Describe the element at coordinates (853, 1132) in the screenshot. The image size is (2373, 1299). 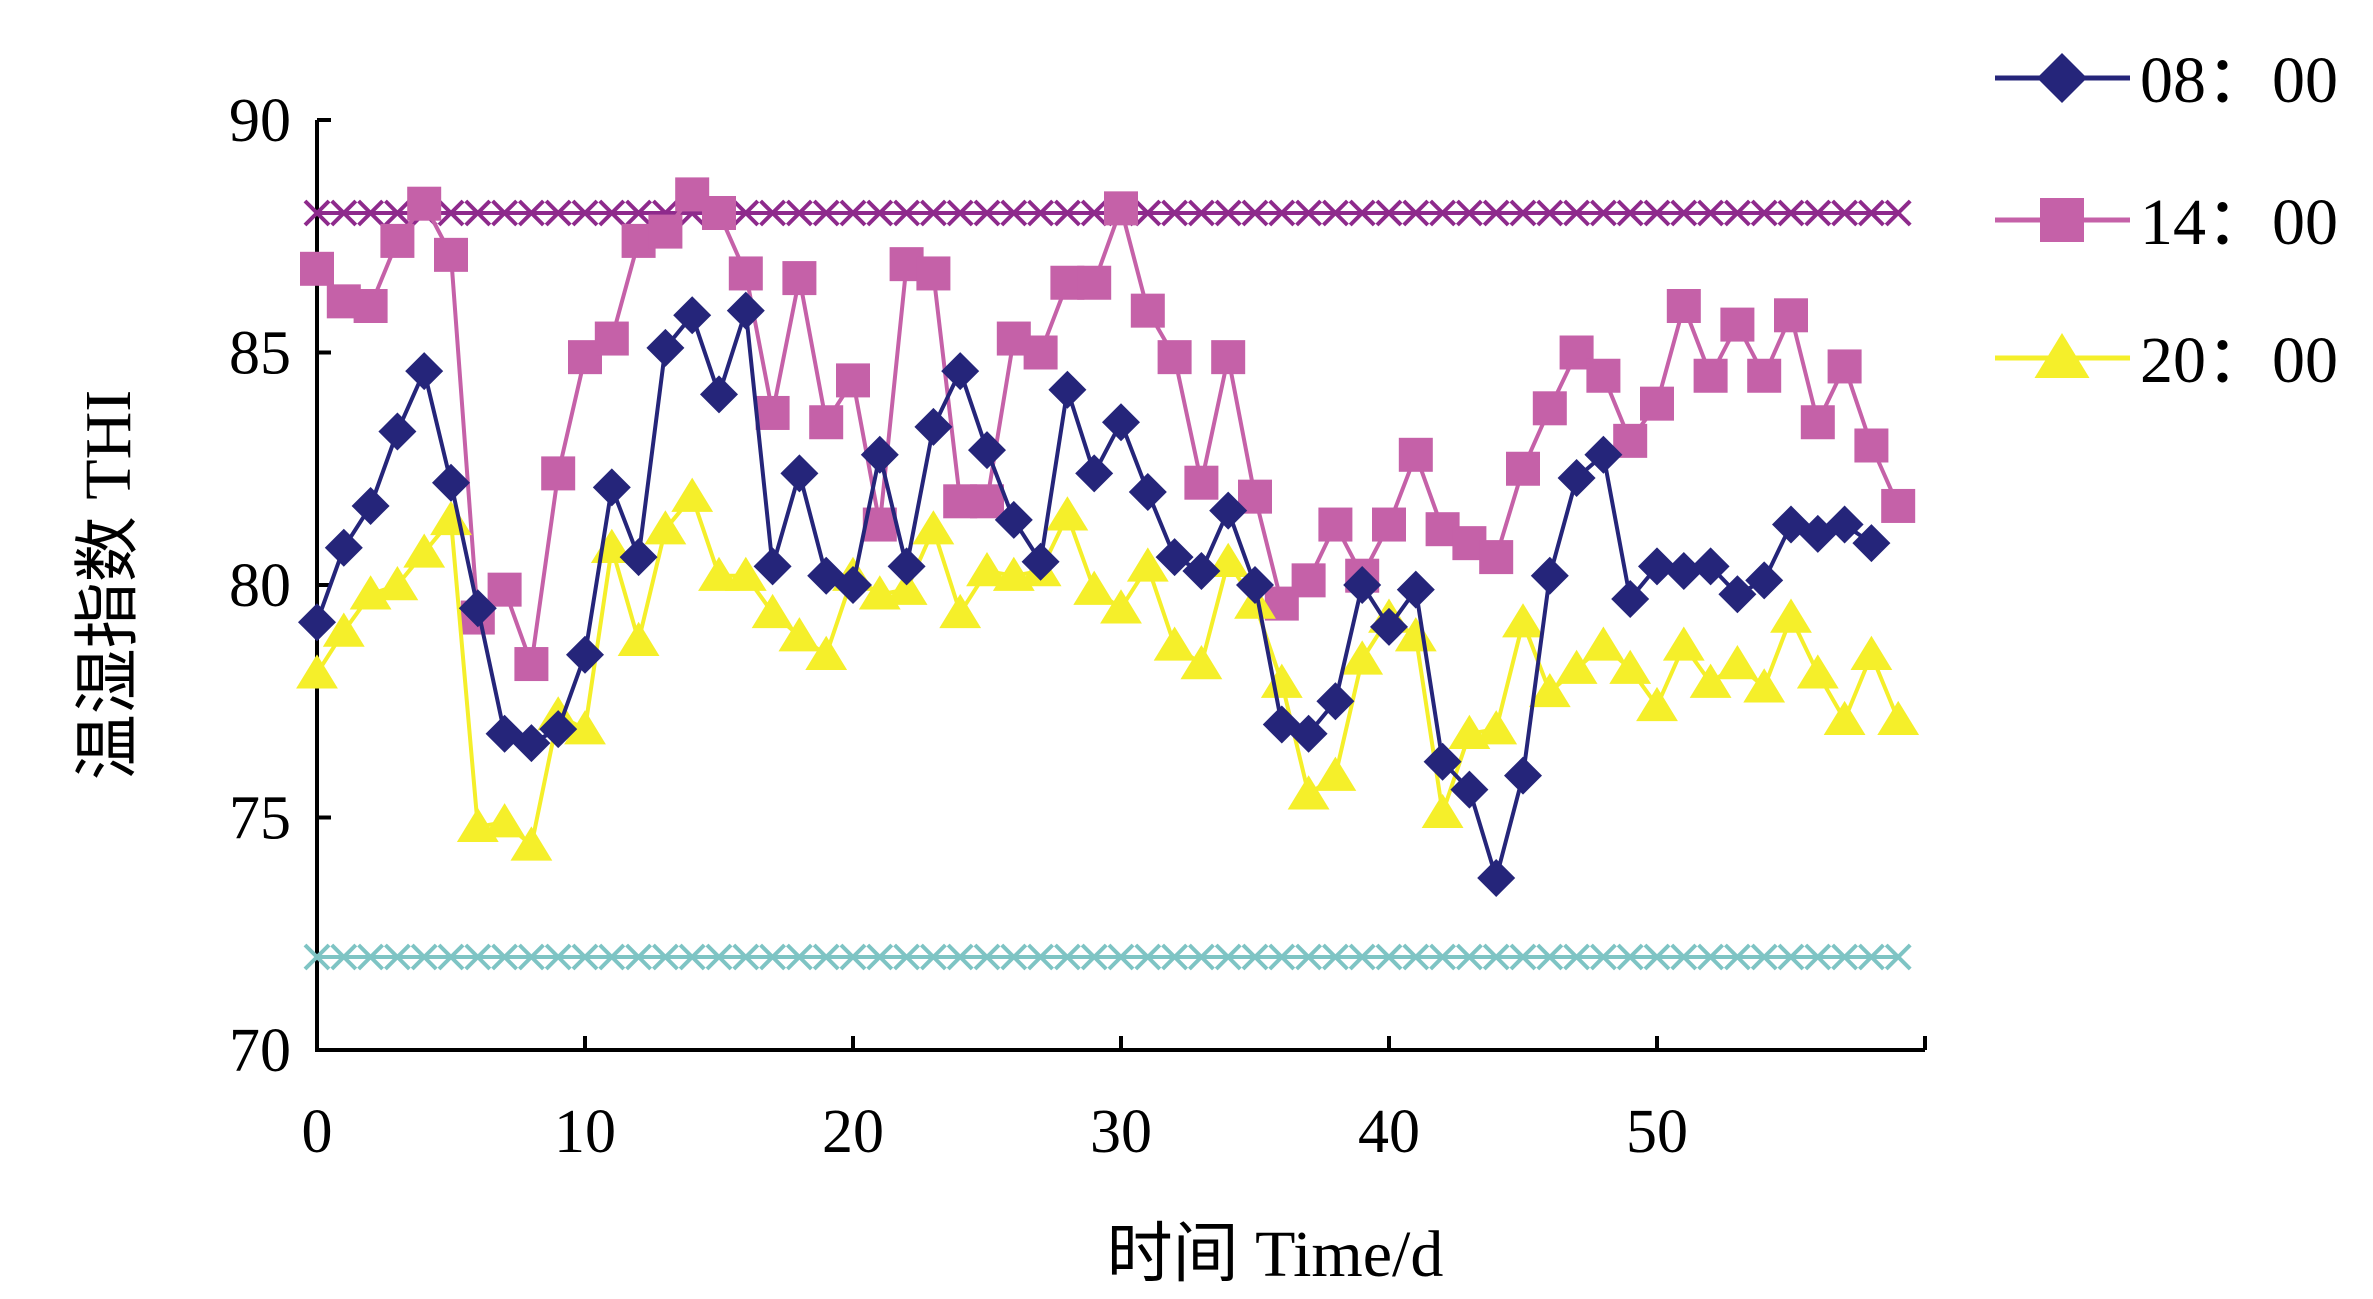
I see `x-tick-label: 20` at that location.